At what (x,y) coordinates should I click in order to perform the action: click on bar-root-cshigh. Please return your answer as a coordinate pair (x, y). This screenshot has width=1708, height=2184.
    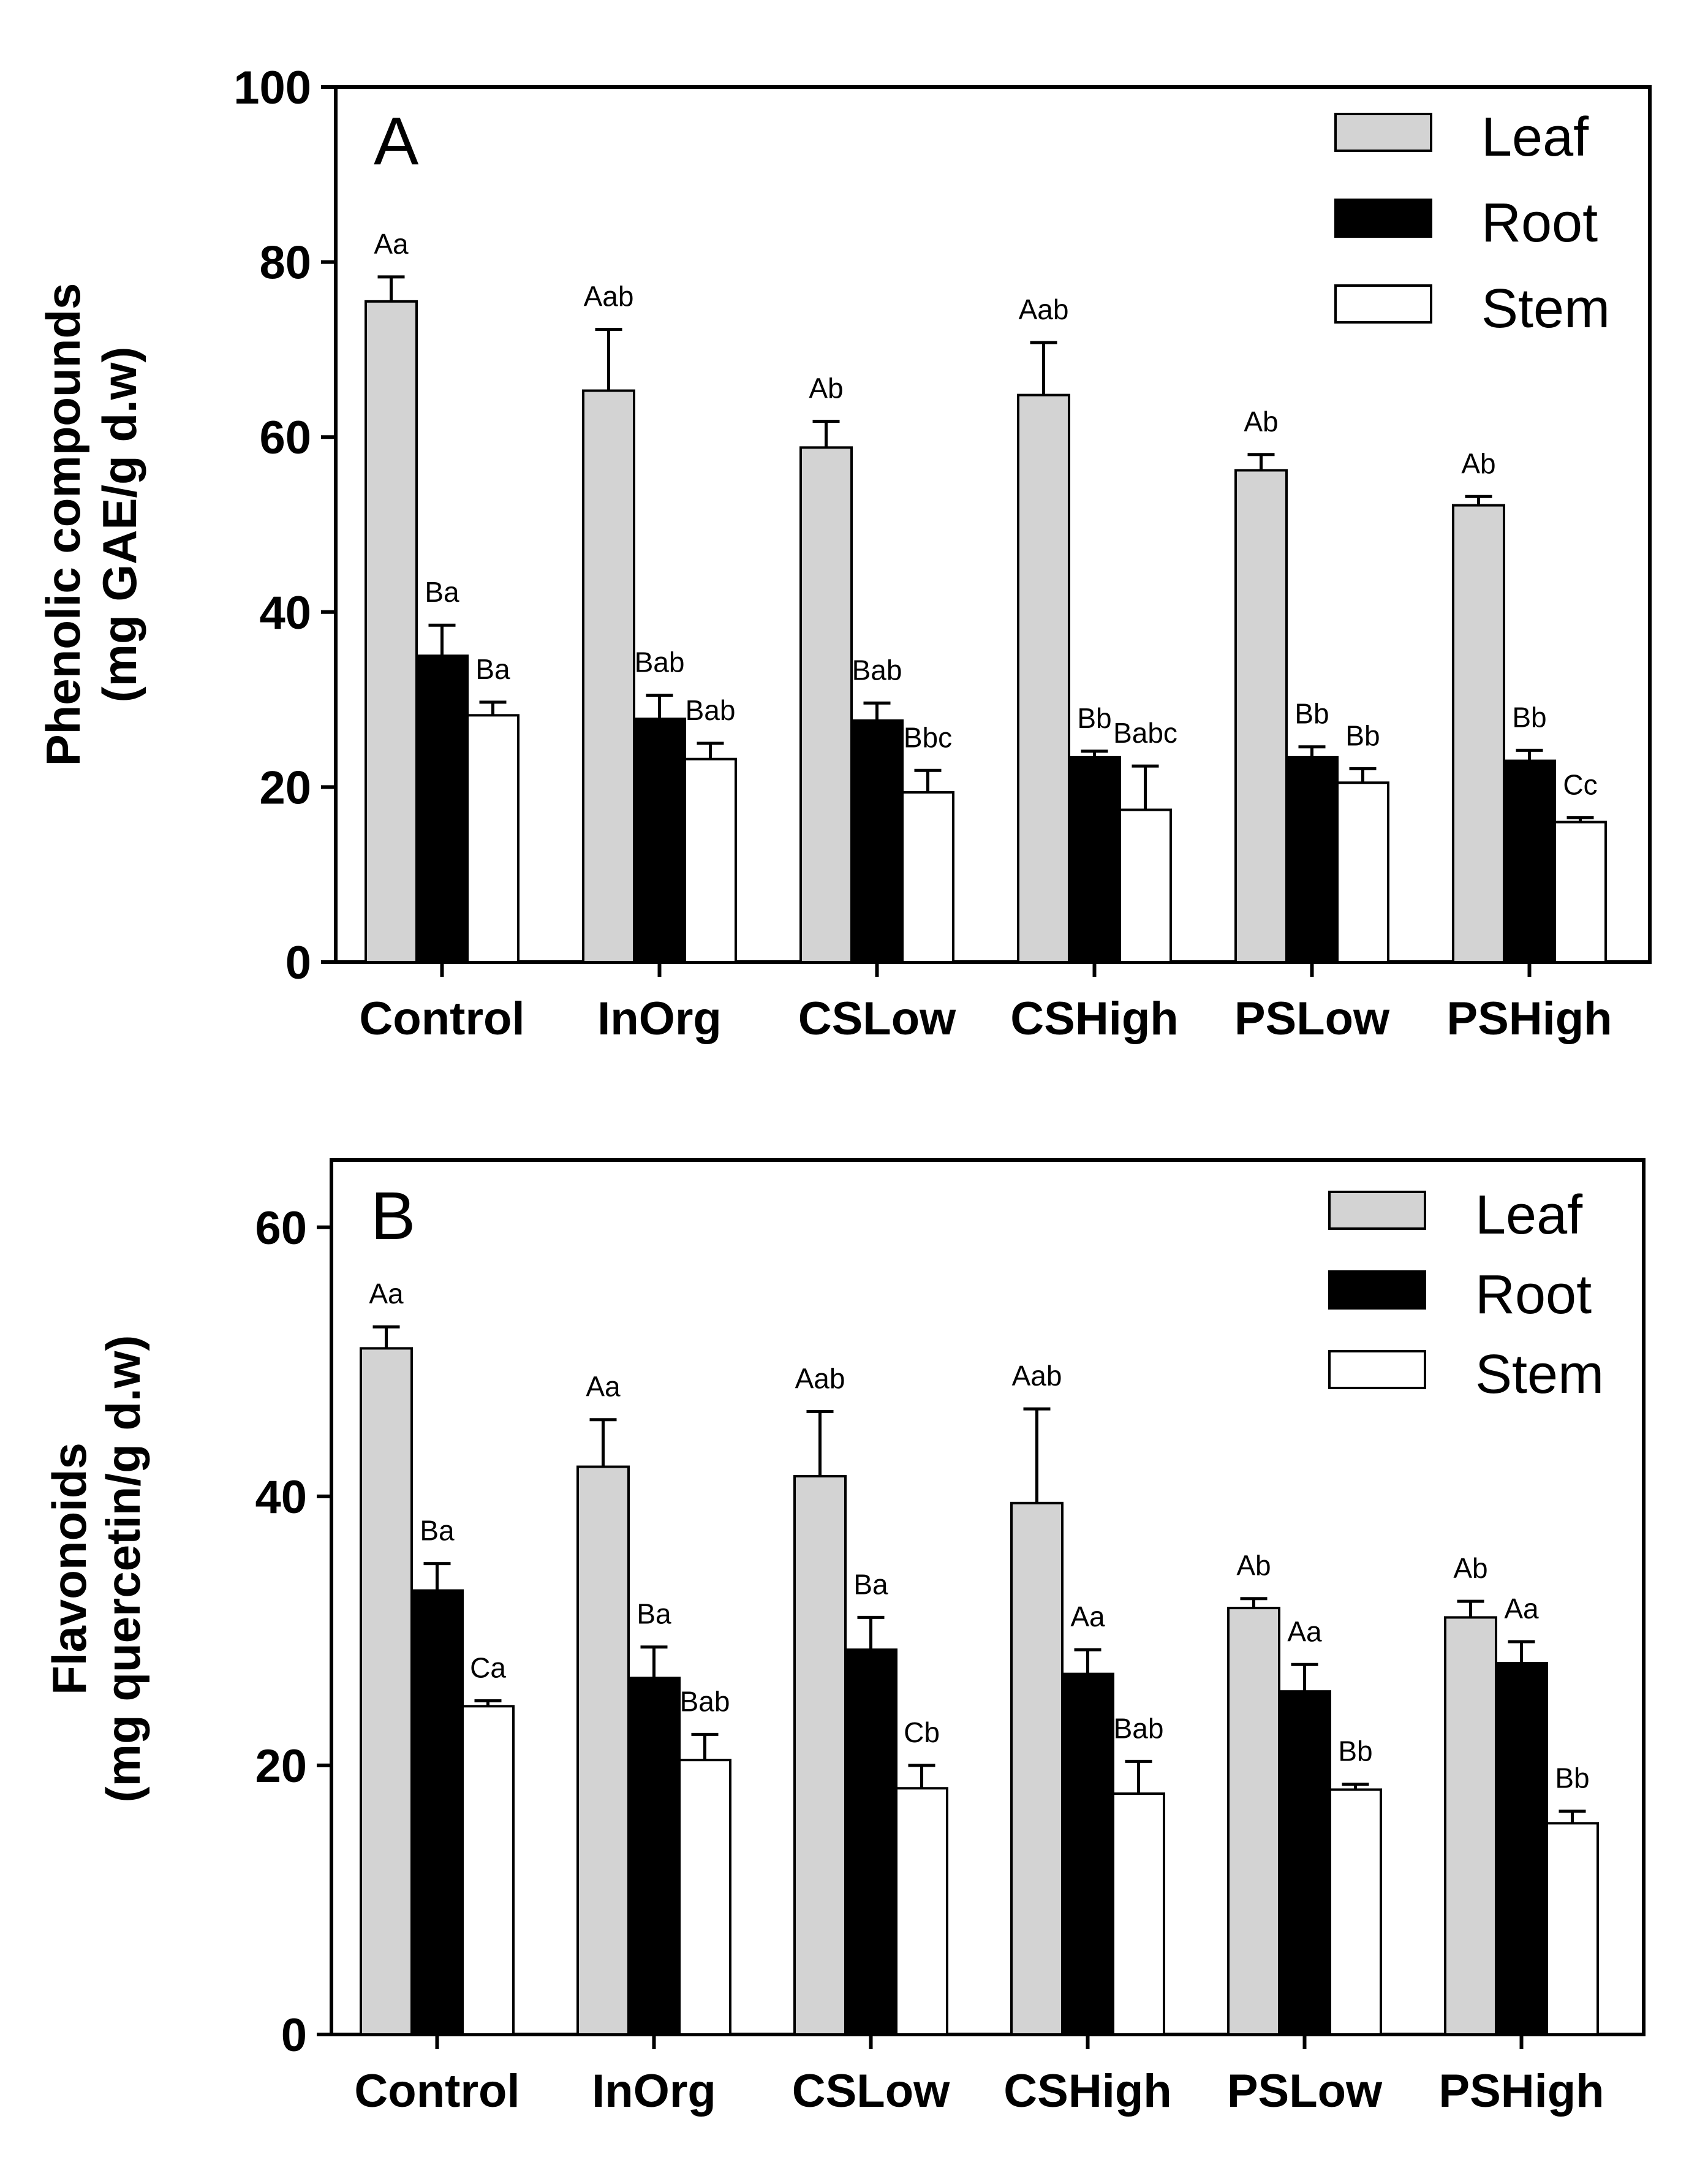
    Looking at the image, I should click on (1087, 1854).